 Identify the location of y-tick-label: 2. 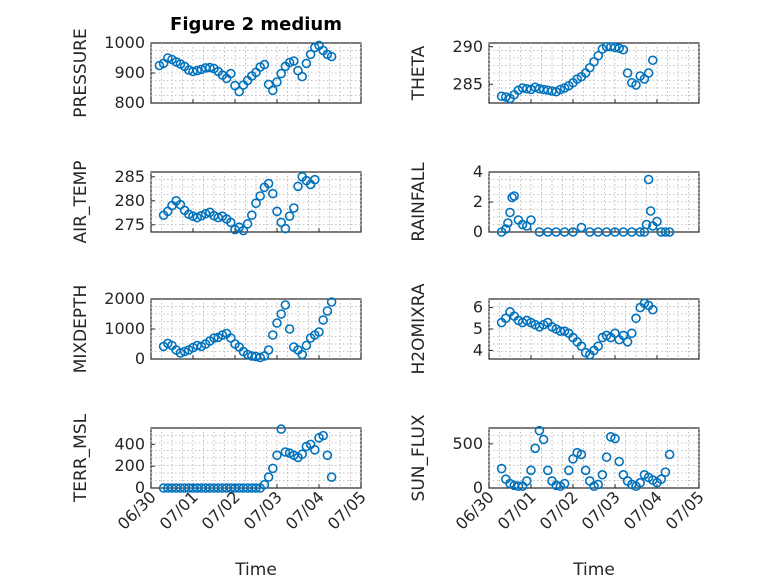
(478, 201).